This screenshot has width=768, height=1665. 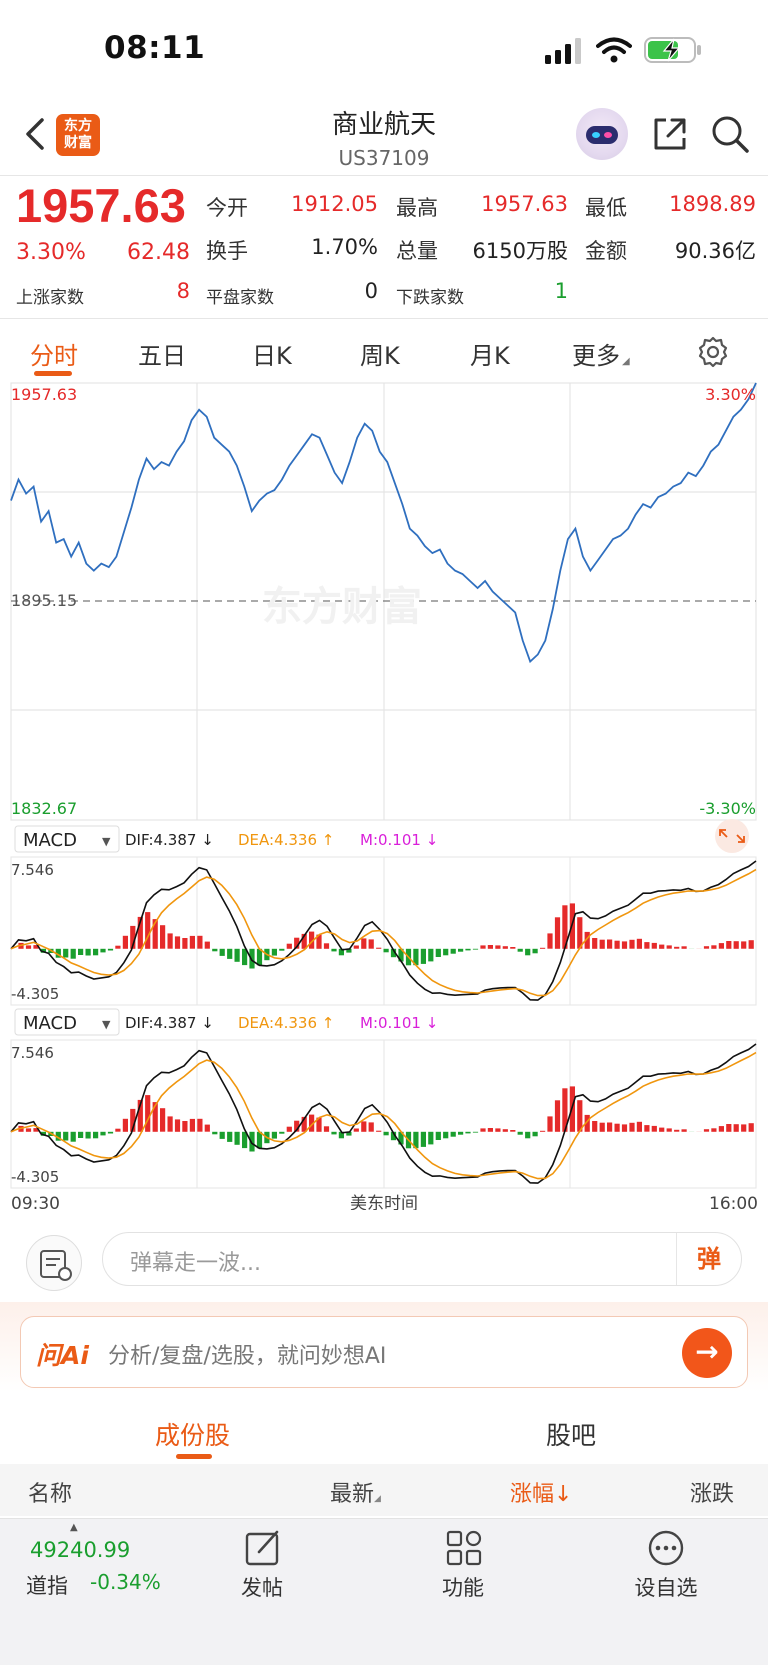 I want to click on col-latest: 最新◢, so click(x=355, y=1492).